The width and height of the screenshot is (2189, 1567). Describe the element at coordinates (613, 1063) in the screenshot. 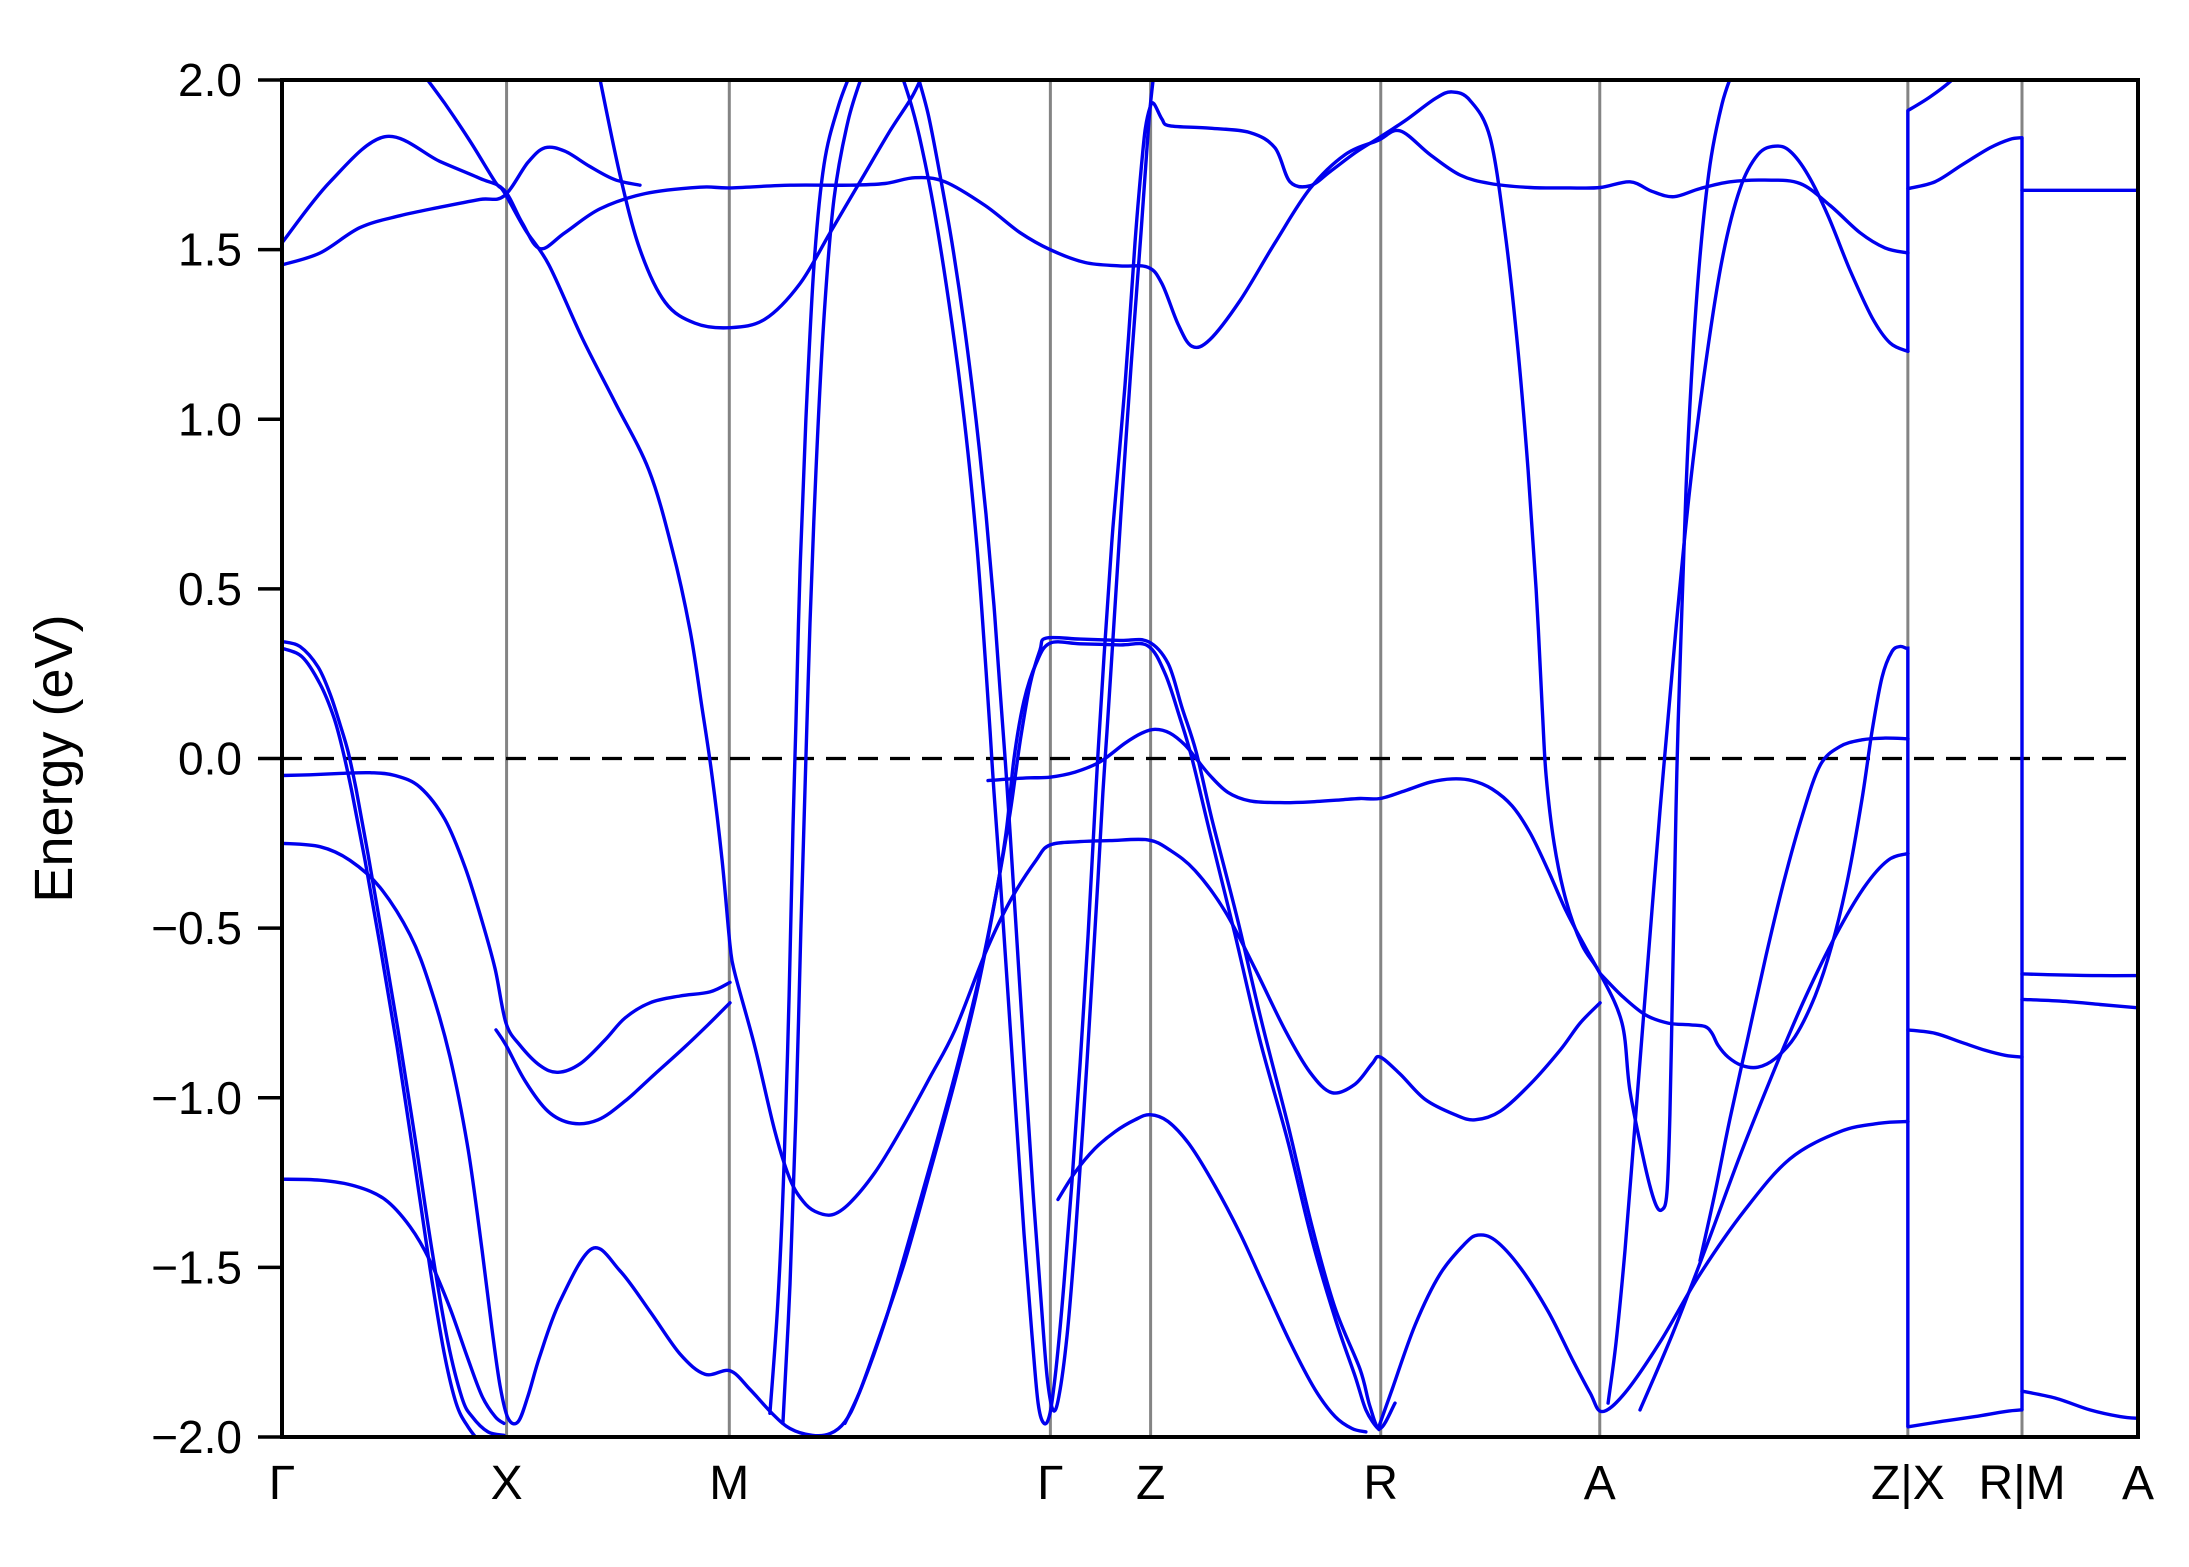

I see `band-curve-X-M-lower-band` at that location.